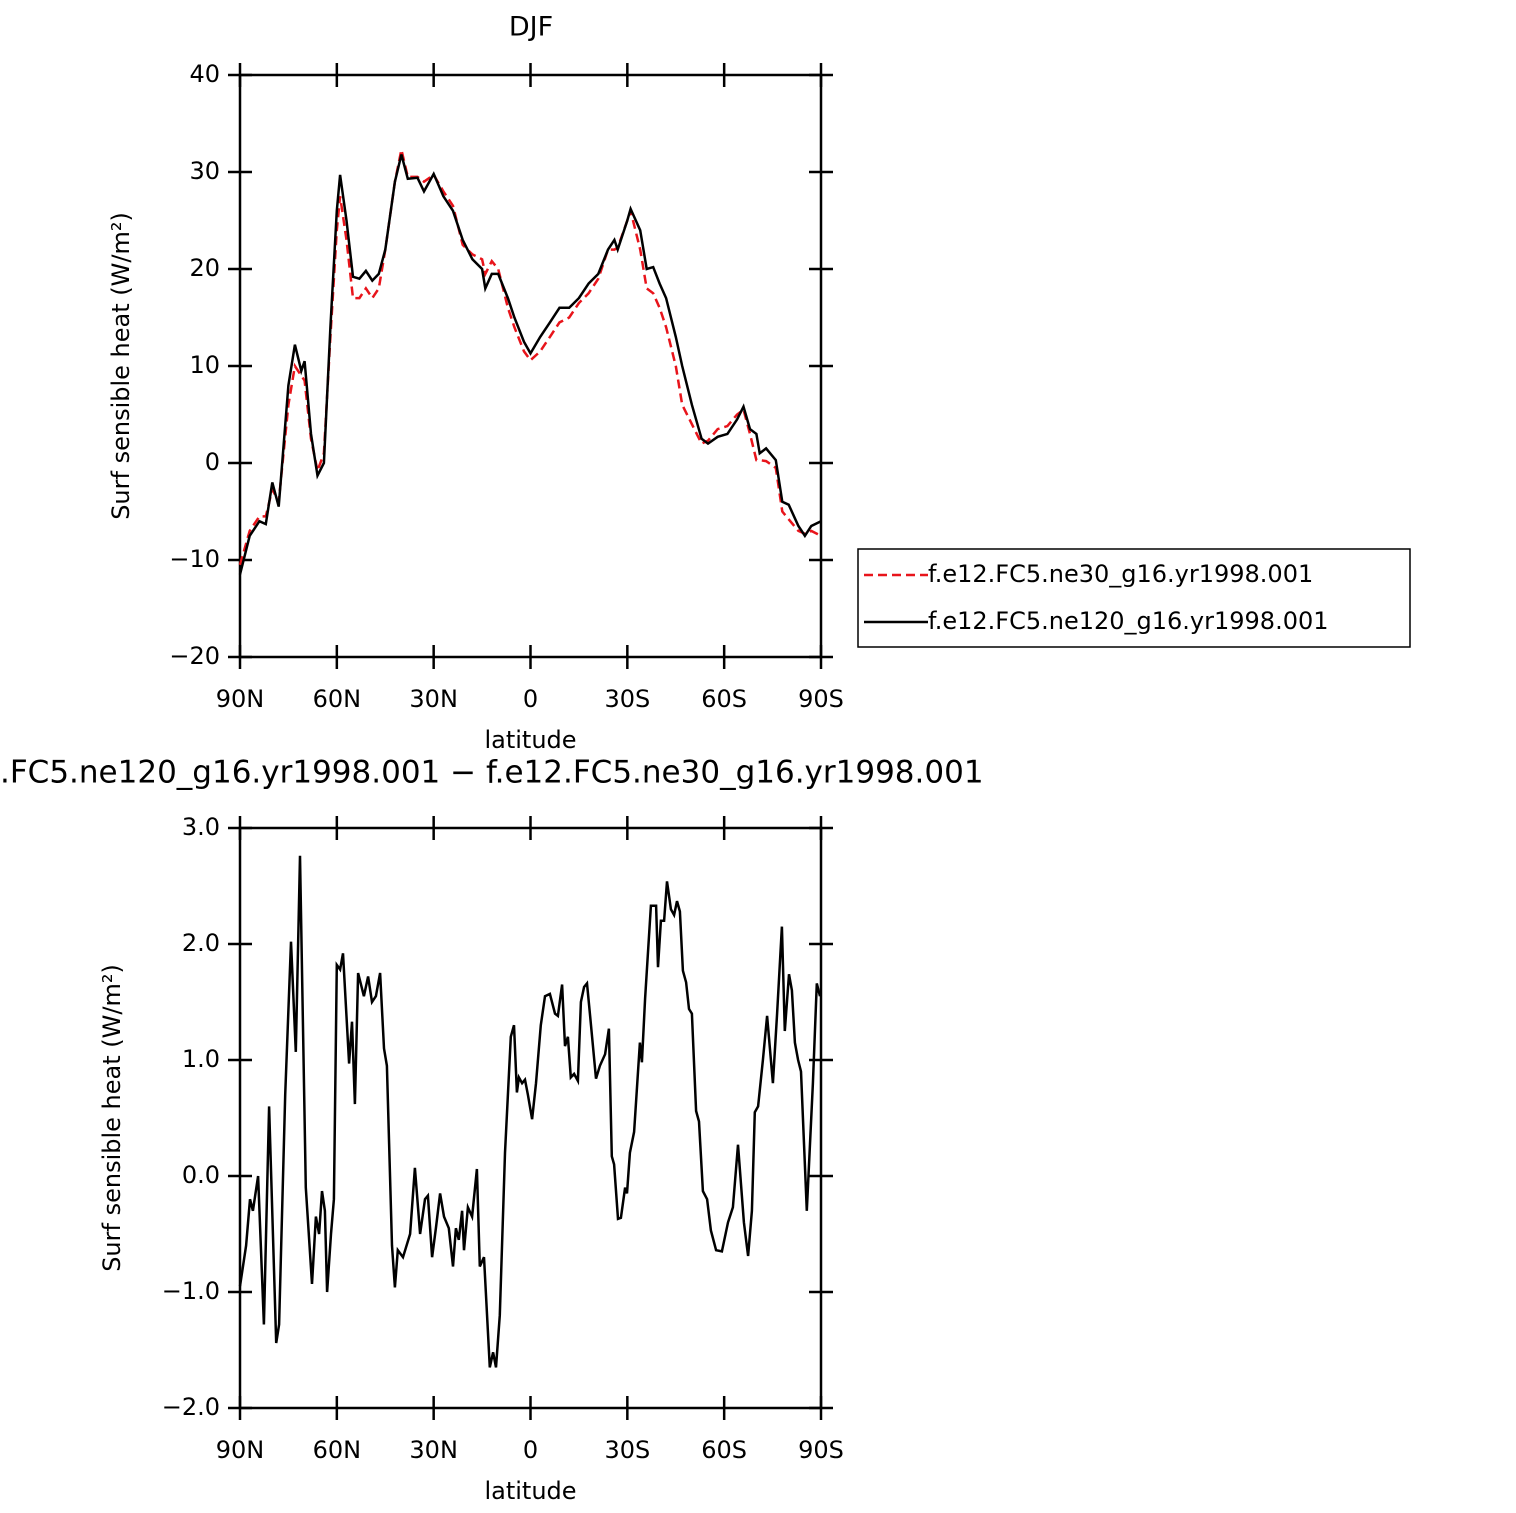 The width and height of the screenshot is (1516, 1513). What do you see at coordinates (194, 656) in the screenshot?
I see `y-tick-label: −20` at bounding box center [194, 656].